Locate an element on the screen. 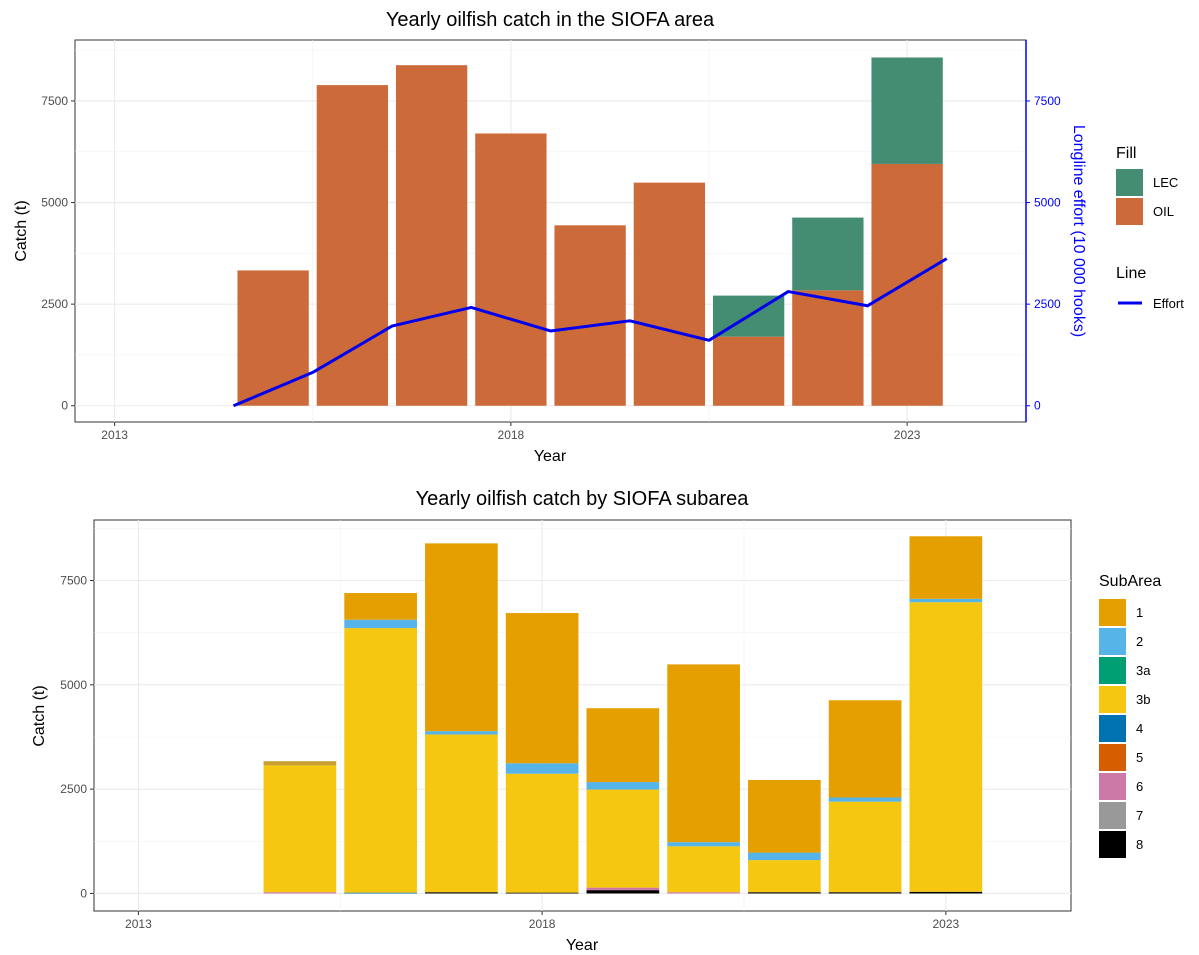 Image resolution: width=1199 pixels, height=955 pixels. legend-label-3b: 3b is located at coordinates (1143, 699).